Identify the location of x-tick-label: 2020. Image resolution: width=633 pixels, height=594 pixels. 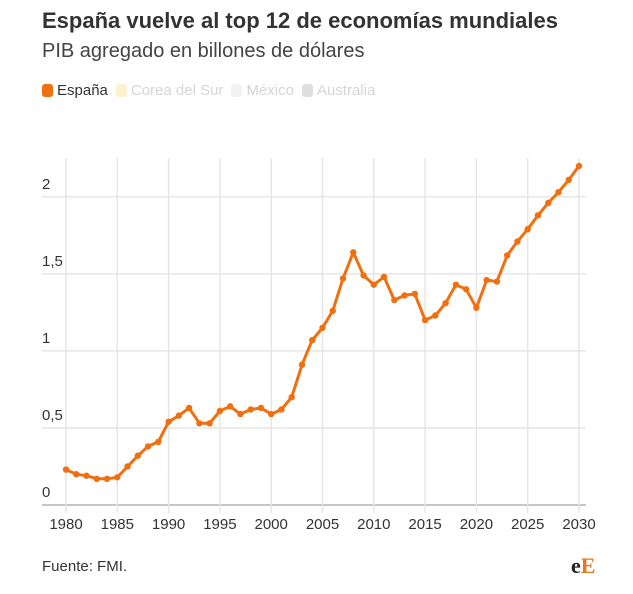
(476, 524).